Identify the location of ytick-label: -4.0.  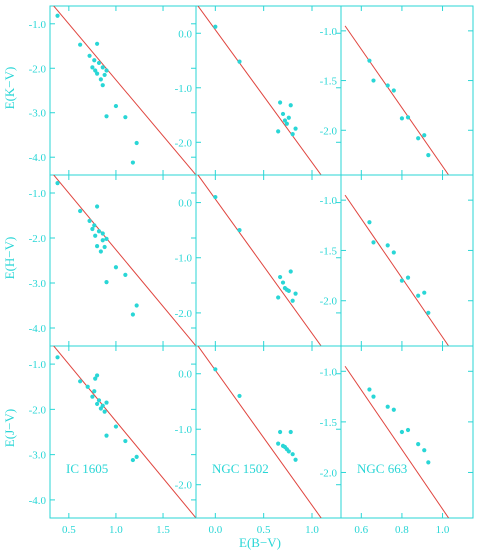
(38, 501).